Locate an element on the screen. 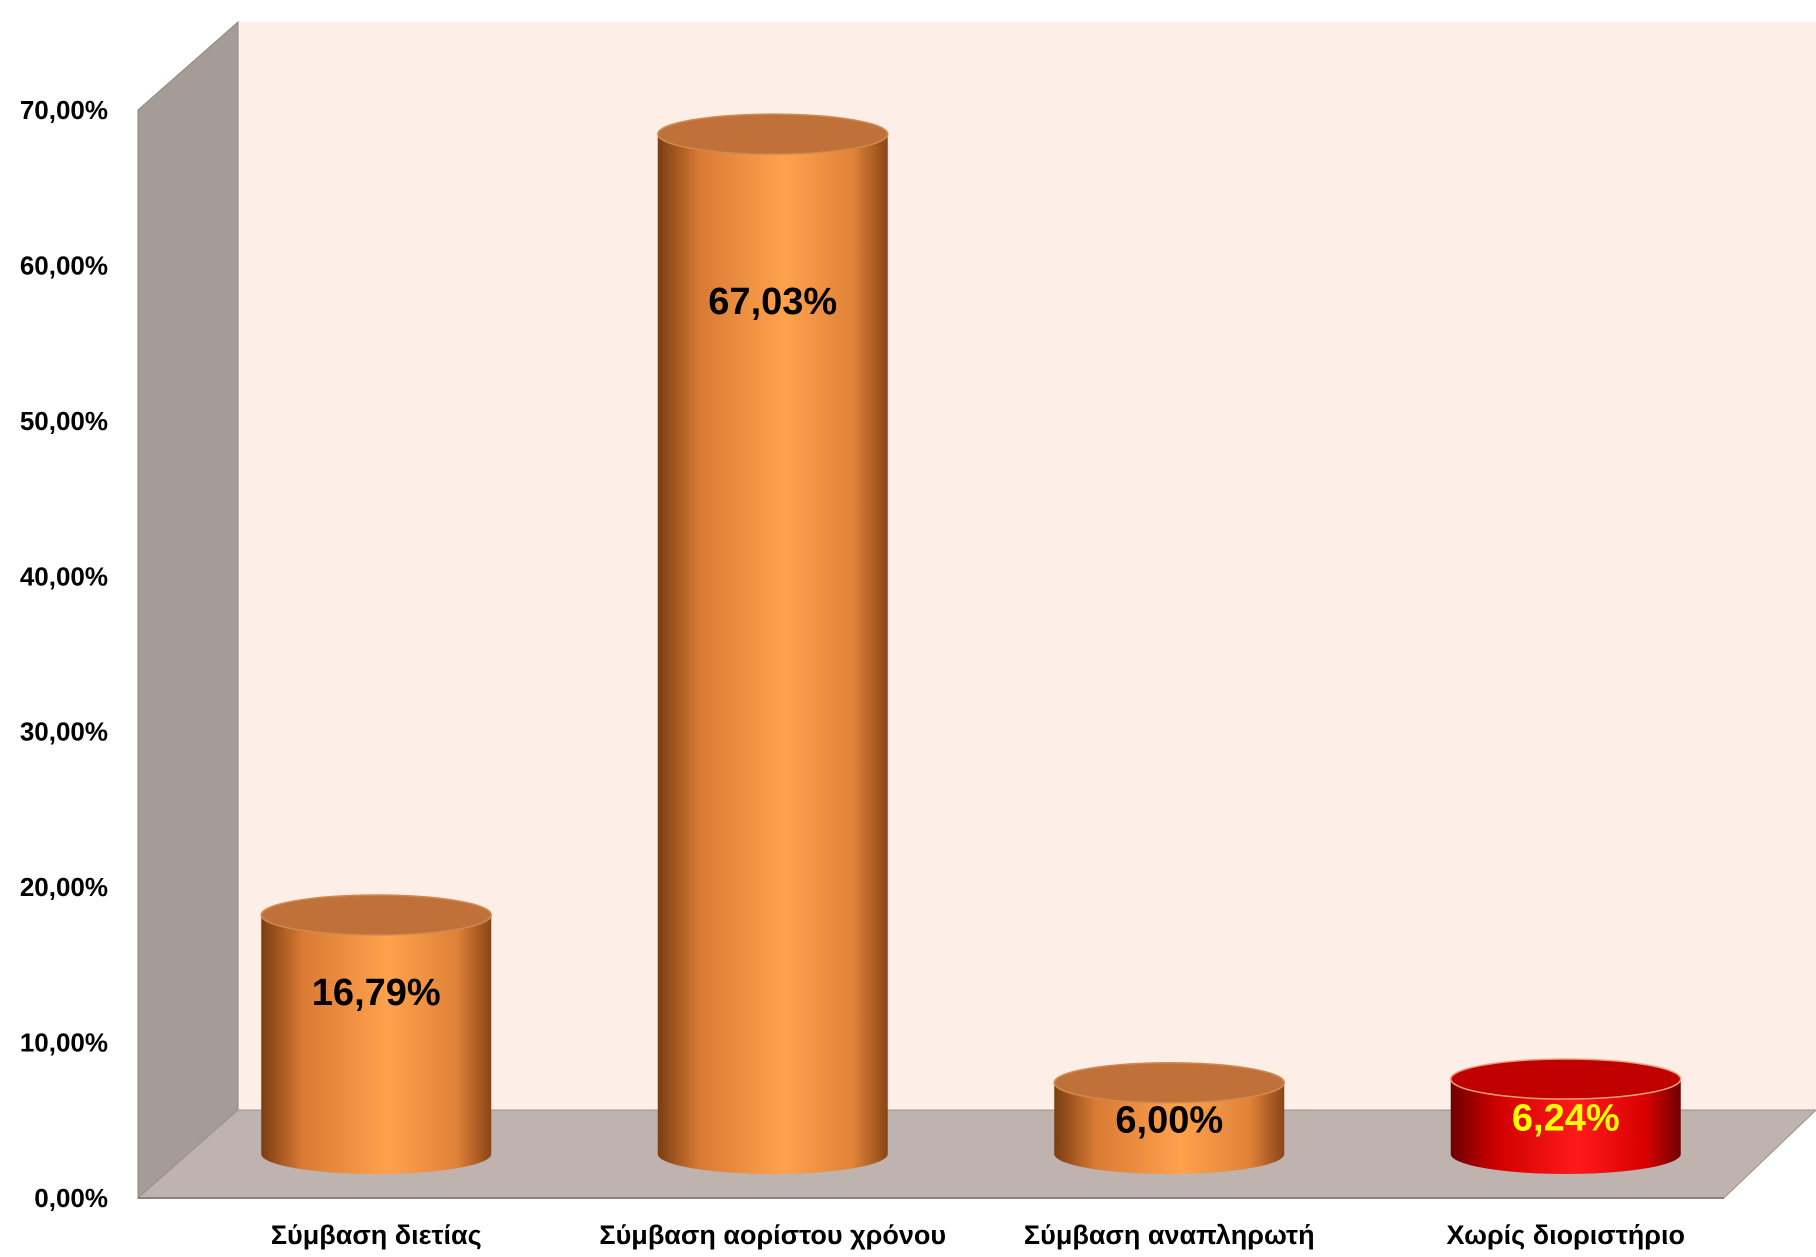  y-tick-label: 0,00% is located at coordinates (71, 1198).